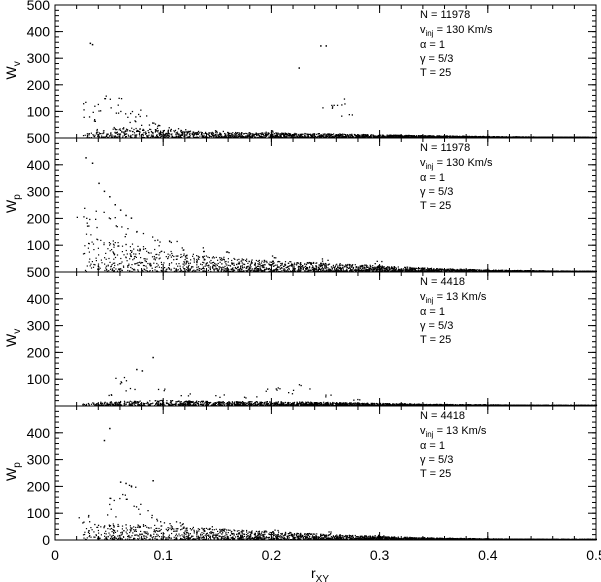 Image resolution: width=601 pixels, height=582 pixels. I want to click on annotation-t: T = 25, so click(435, 206).